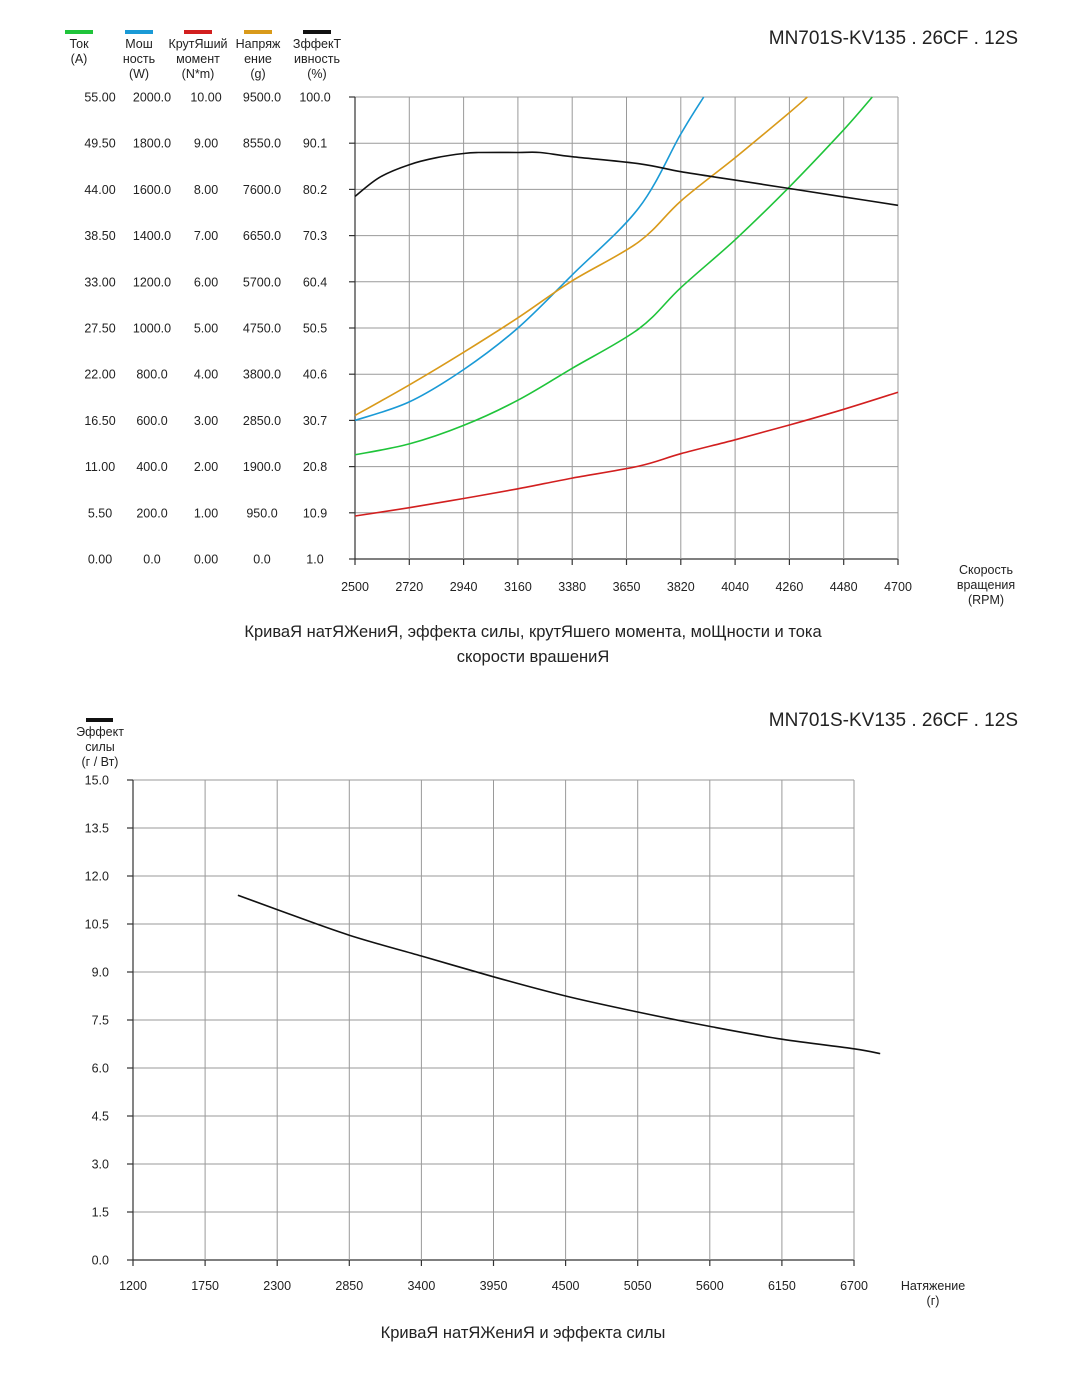 This screenshot has width=1076, height=1381. I want to click on legend-label-efficiency: ЗффекТ, so click(317, 44).